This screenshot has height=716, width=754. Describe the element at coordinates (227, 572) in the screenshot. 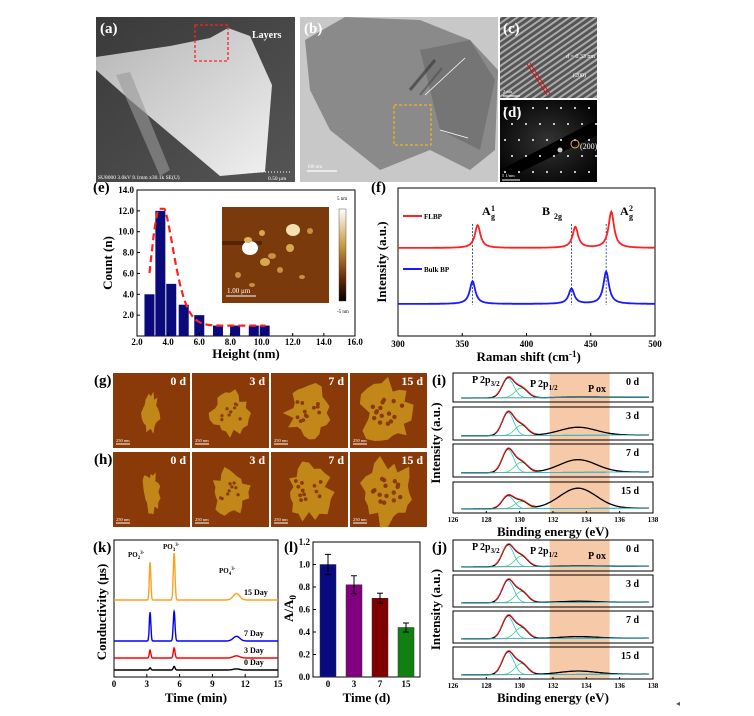

I see `ion-label: PO43-` at that location.